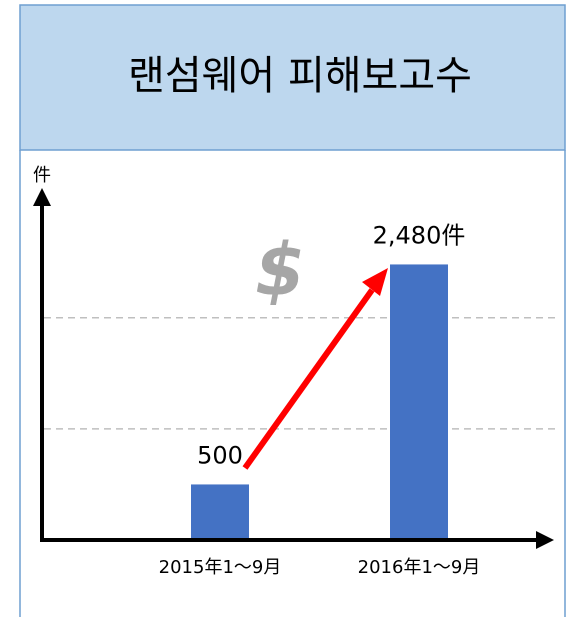 This screenshot has width=585, height=617. Describe the element at coordinates (375, 282) in the screenshot. I see `growth-arrow-head` at that location.